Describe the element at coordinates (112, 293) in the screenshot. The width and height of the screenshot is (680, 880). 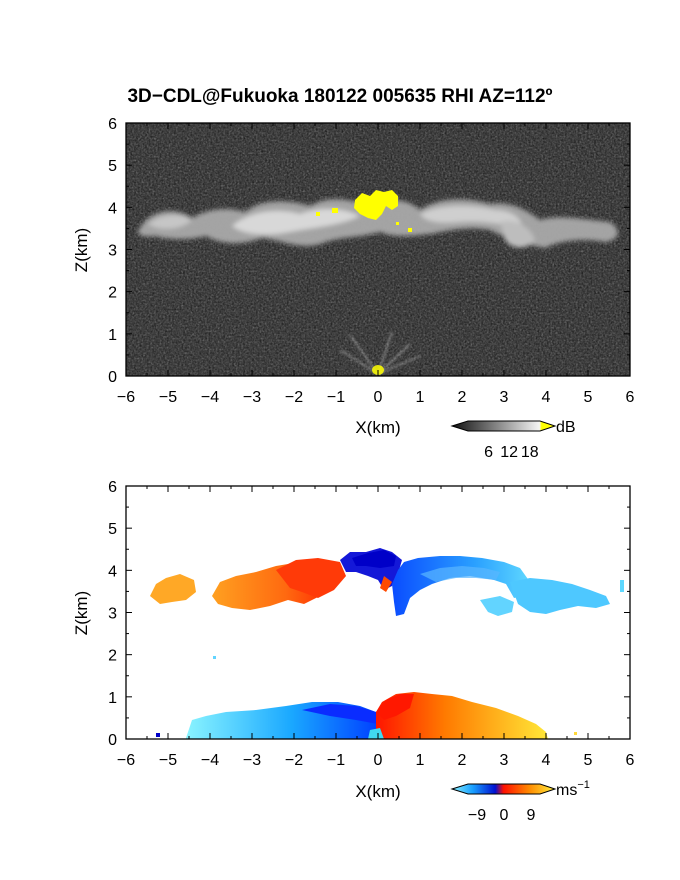
I see `reflectivity-y-tick-label: 2` at that location.